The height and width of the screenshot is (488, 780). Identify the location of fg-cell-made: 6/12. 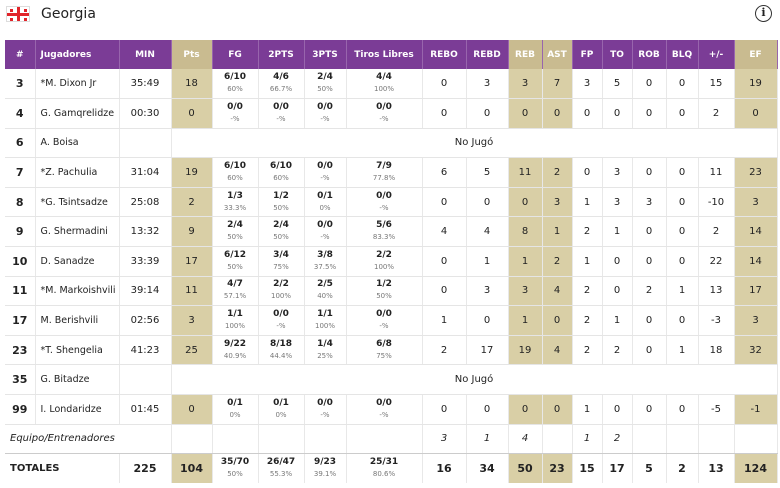
(235, 254).